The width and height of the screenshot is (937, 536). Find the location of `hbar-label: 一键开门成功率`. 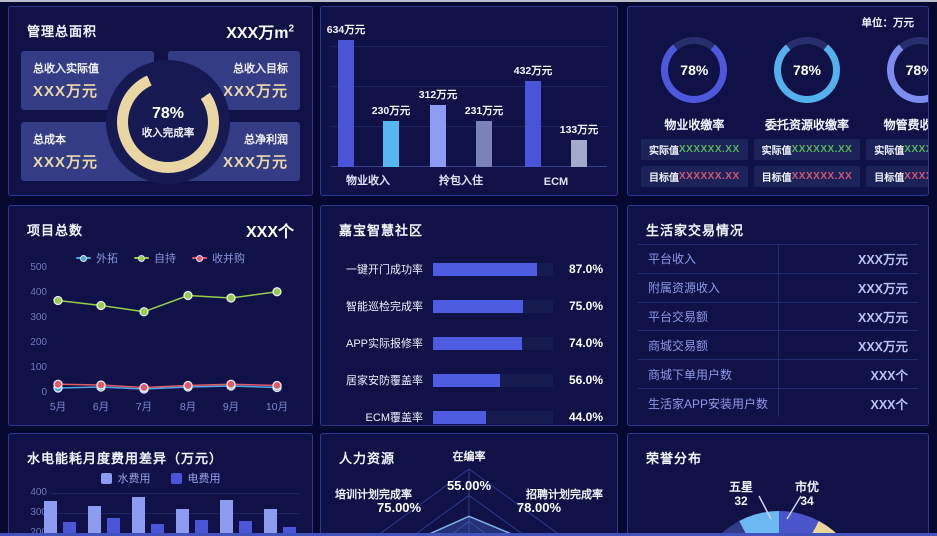

hbar-label: 一键开门成功率 is located at coordinates (384, 270).